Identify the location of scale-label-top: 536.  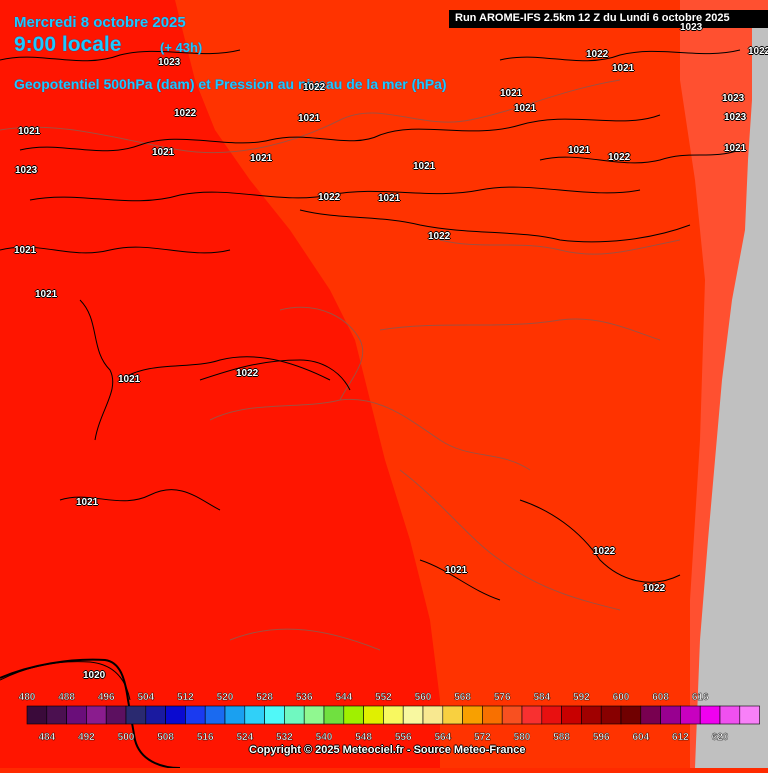
(304, 697).